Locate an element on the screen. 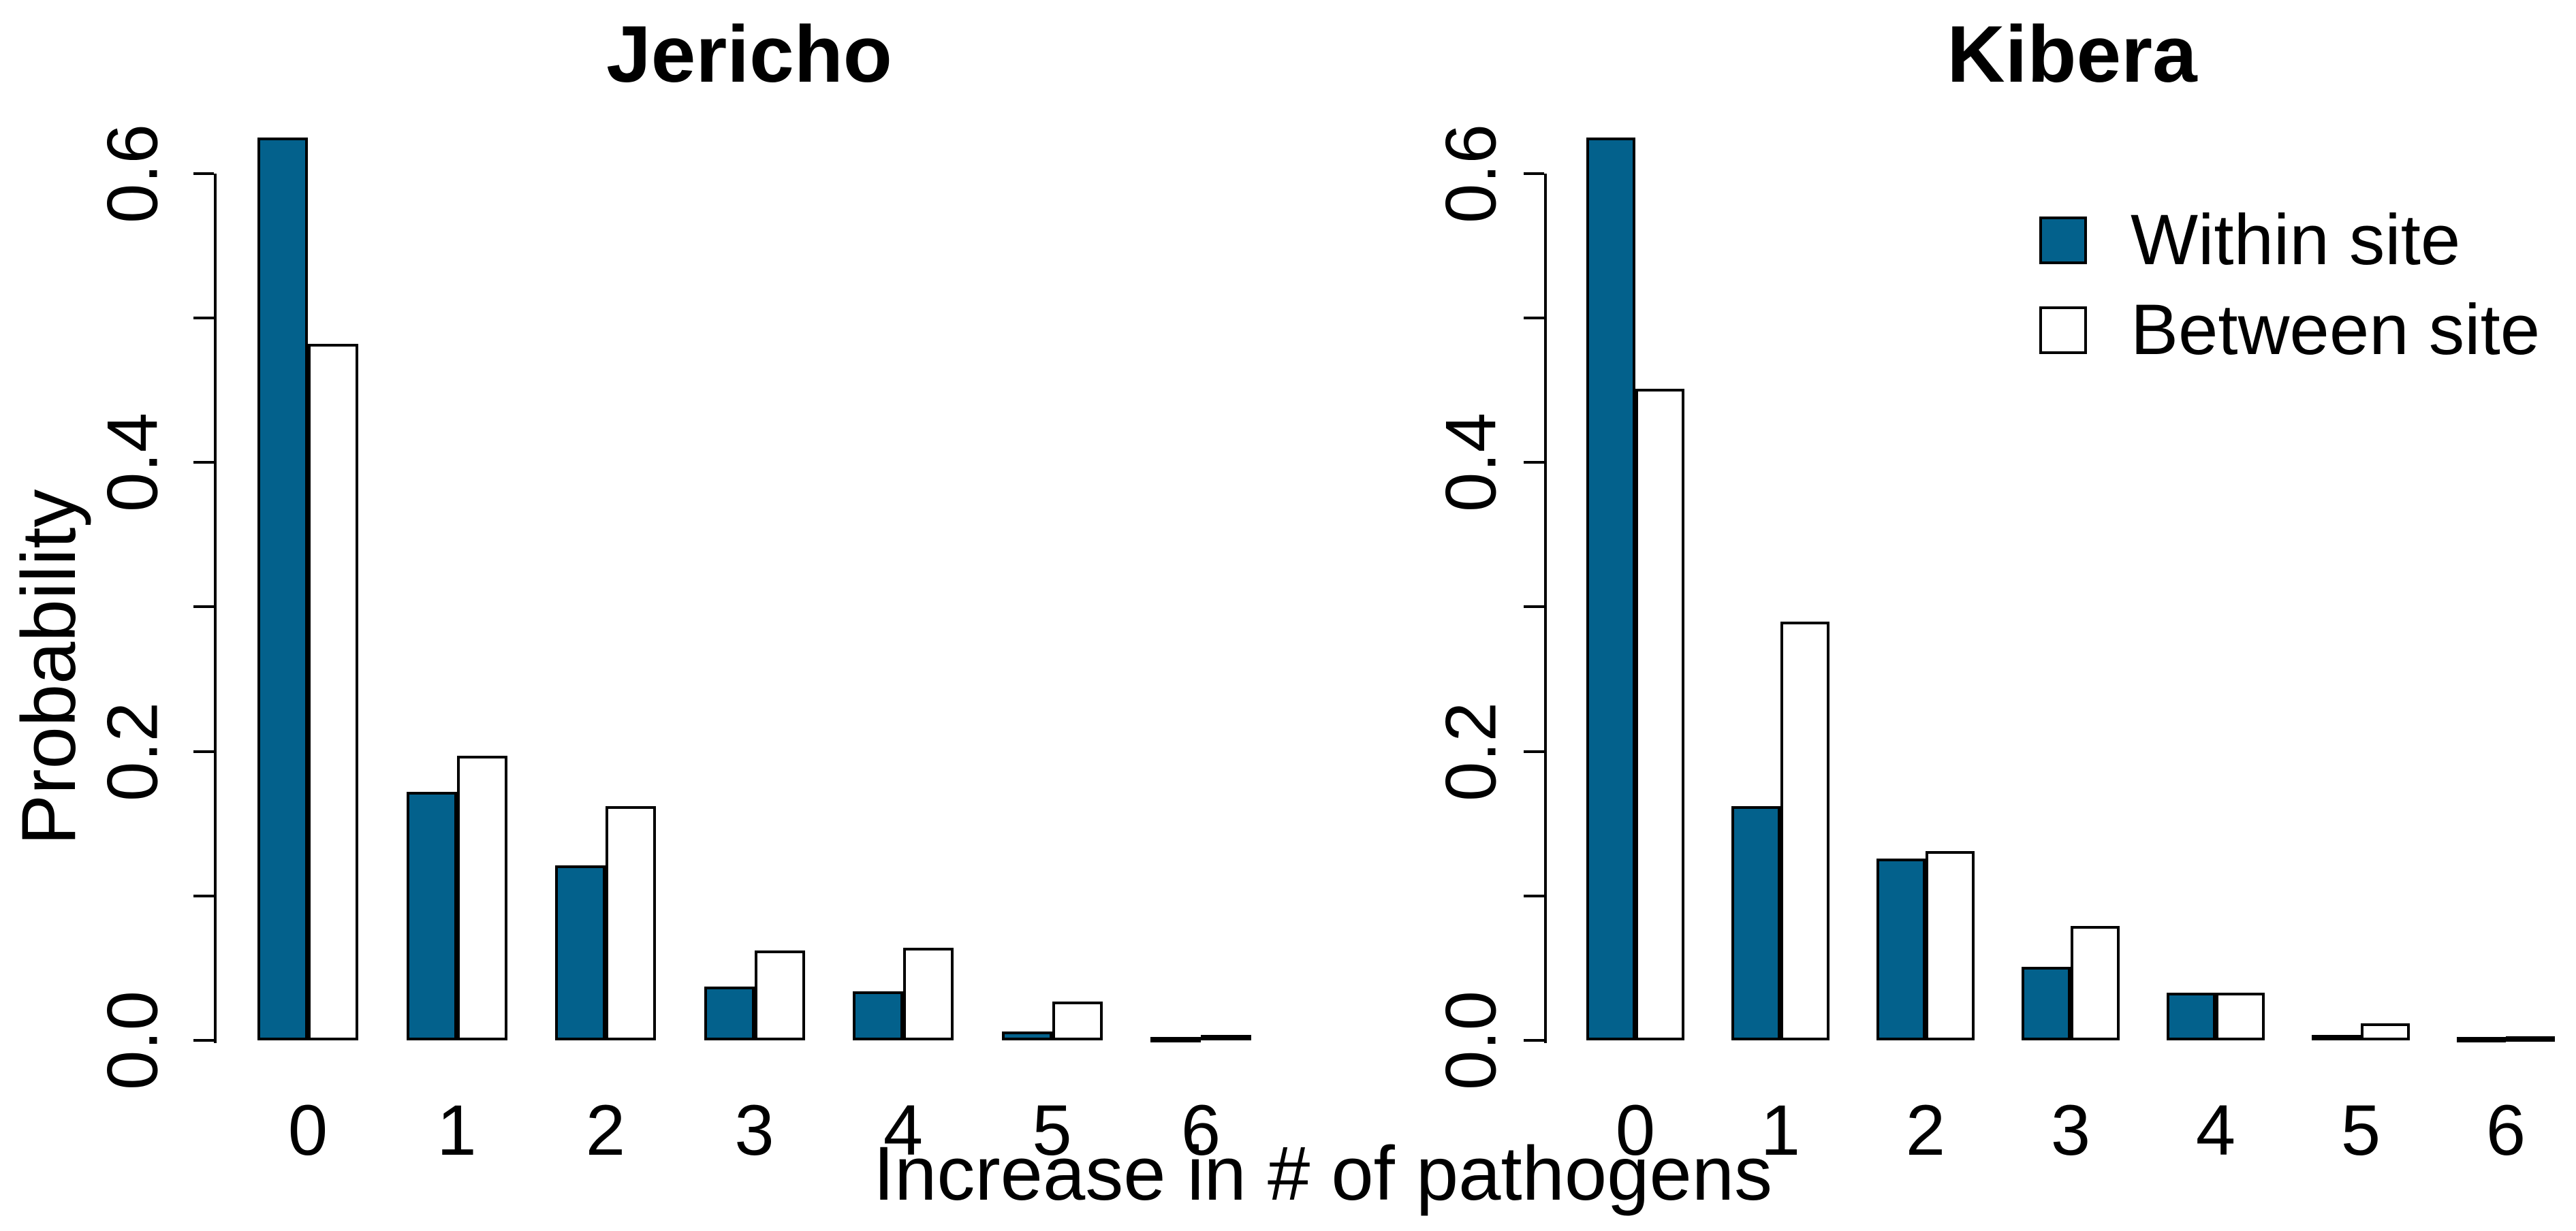 The image size is (2576, 1231). x-tick-label-kibera: 5 is located at coordinates (2360, 1131).